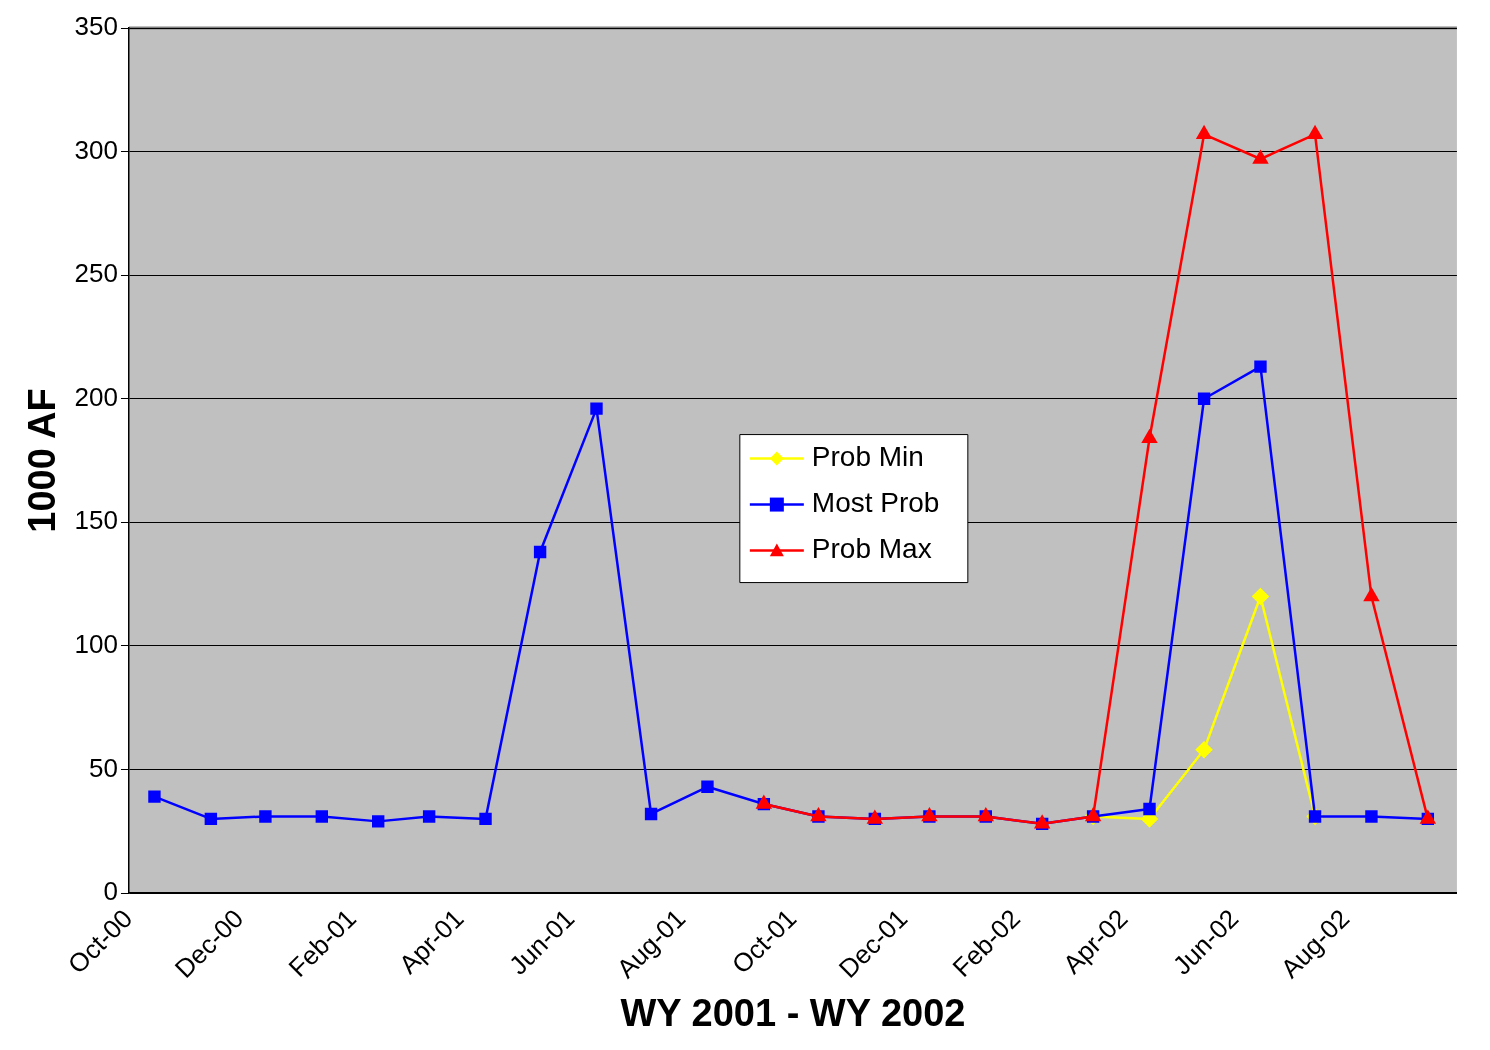 This screenshot has width=1490, height=1050. What do you see at coordinates (96, 520) in the screenshot?
I see `y-tick-label: 150` at bounding box center [96, 520].